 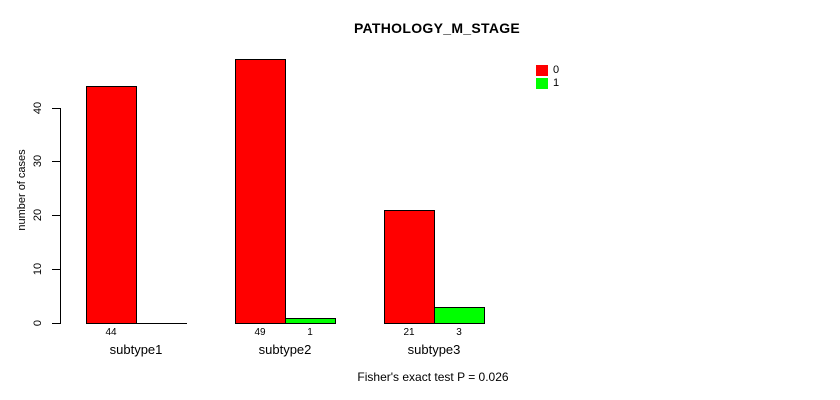 I want to click on bar-count-label: 44, so click(x=111, y=332).